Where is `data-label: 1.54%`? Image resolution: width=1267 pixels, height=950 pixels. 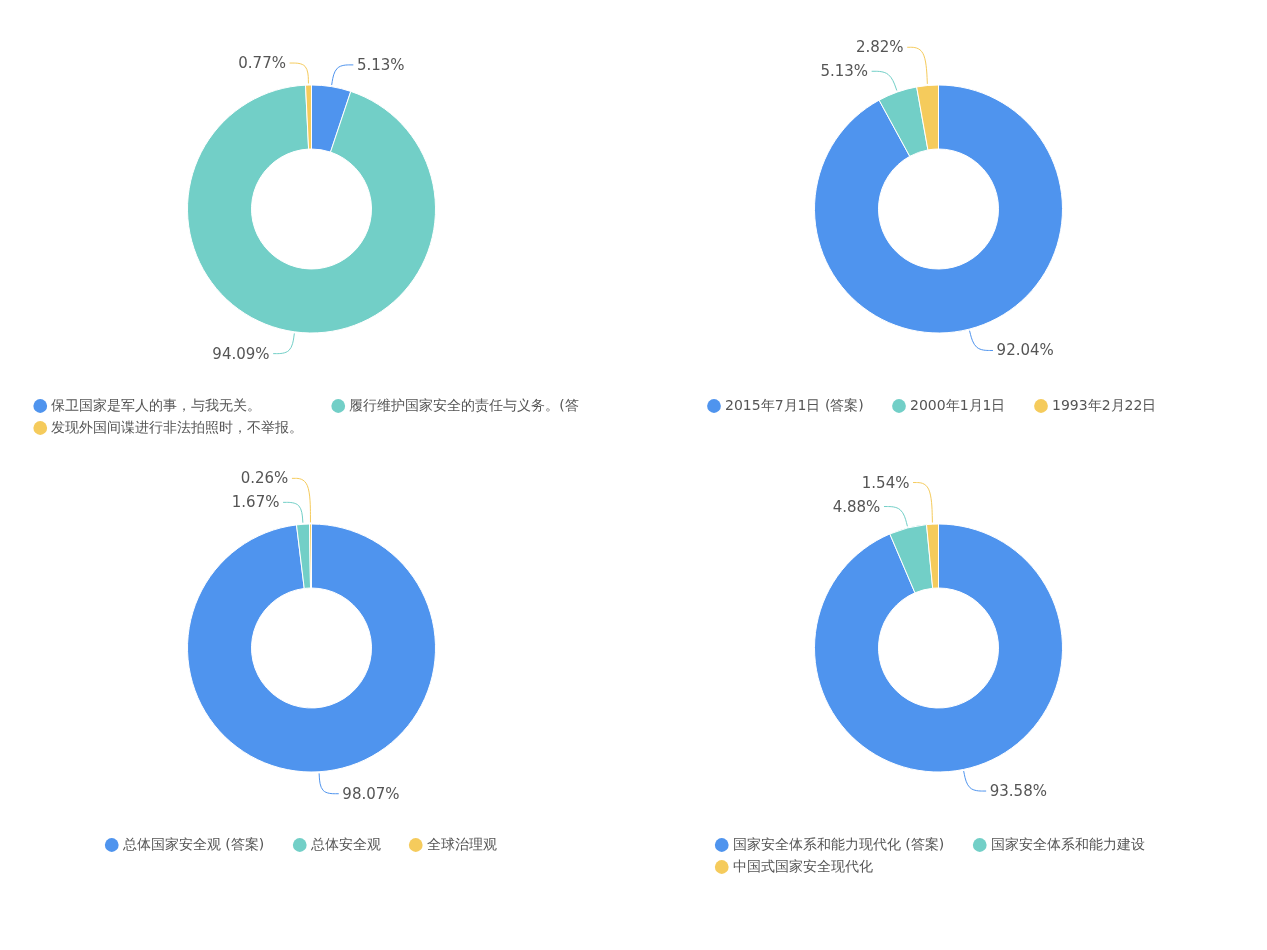
data-label: 1.54% is located at coordinates (885, 482).